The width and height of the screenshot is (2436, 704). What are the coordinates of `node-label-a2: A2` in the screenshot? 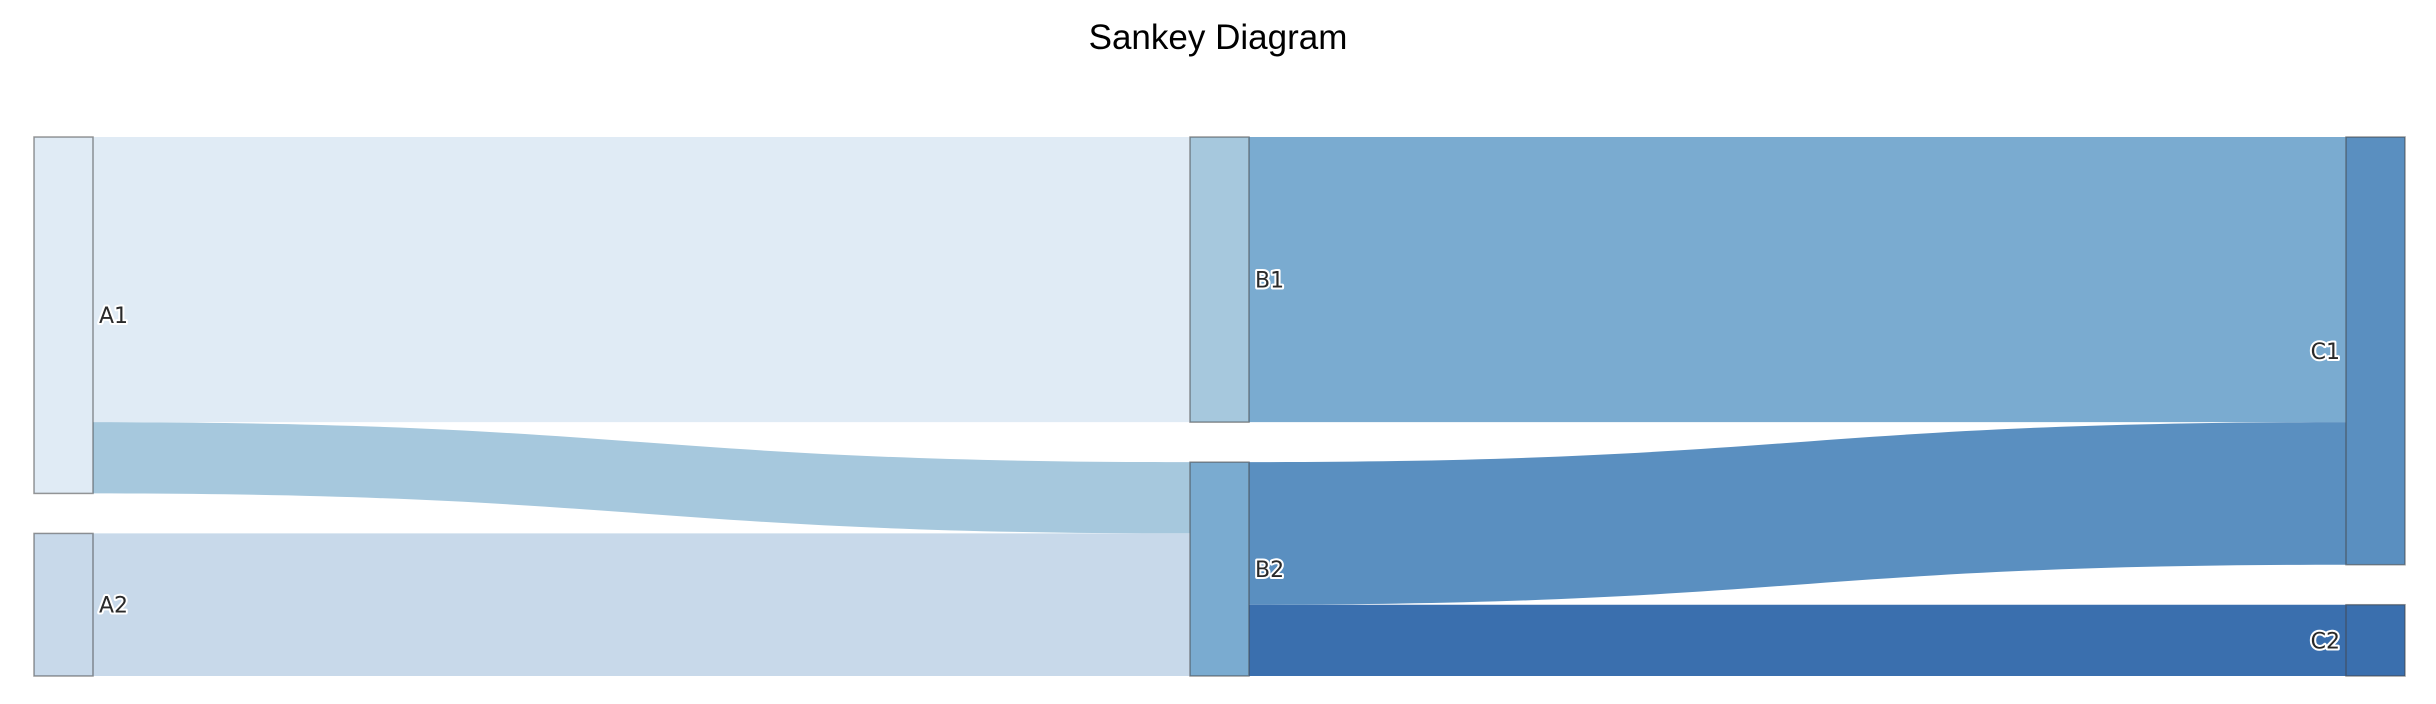 It's located at (113, 606).